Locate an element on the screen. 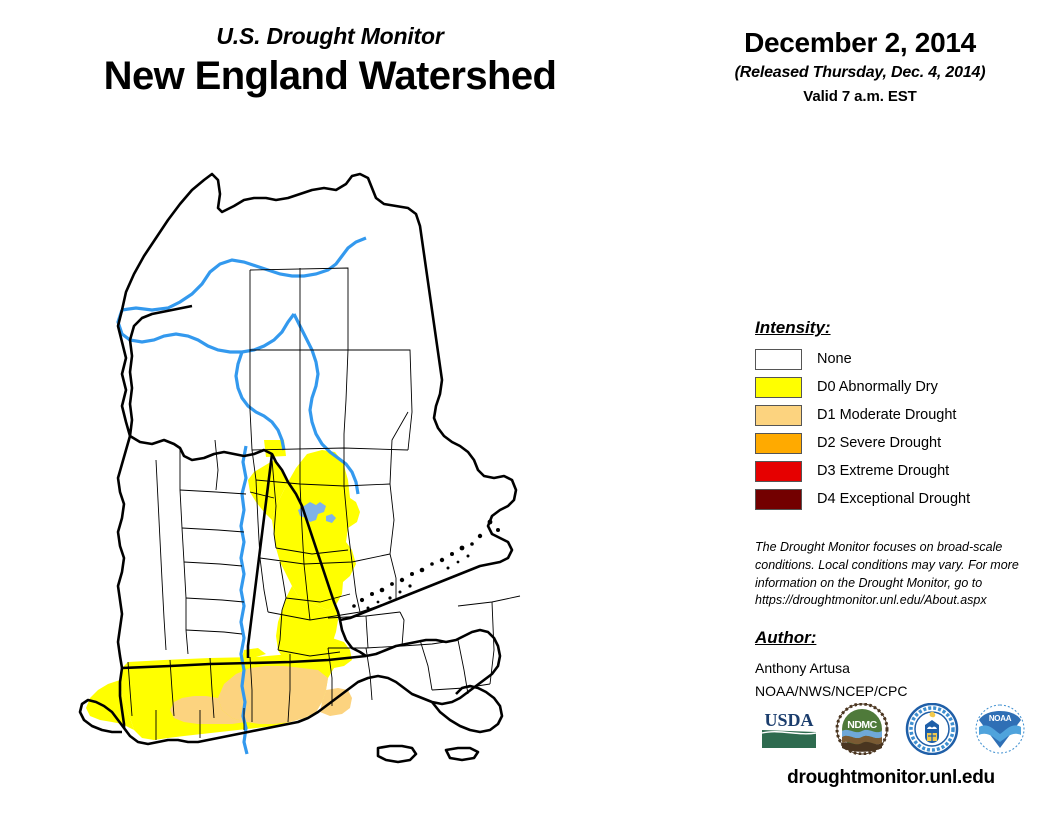 The height and width of the screenshot is (816, 1056). legend-label-d2: D2 Severe Drought is located at coordinates (879, 443).